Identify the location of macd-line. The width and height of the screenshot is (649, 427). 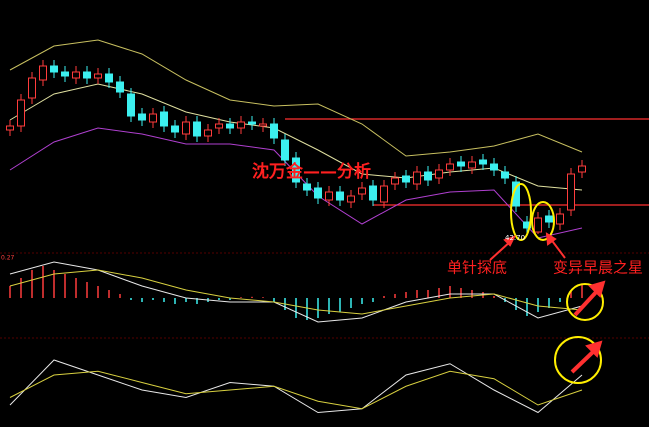
(296, 292).